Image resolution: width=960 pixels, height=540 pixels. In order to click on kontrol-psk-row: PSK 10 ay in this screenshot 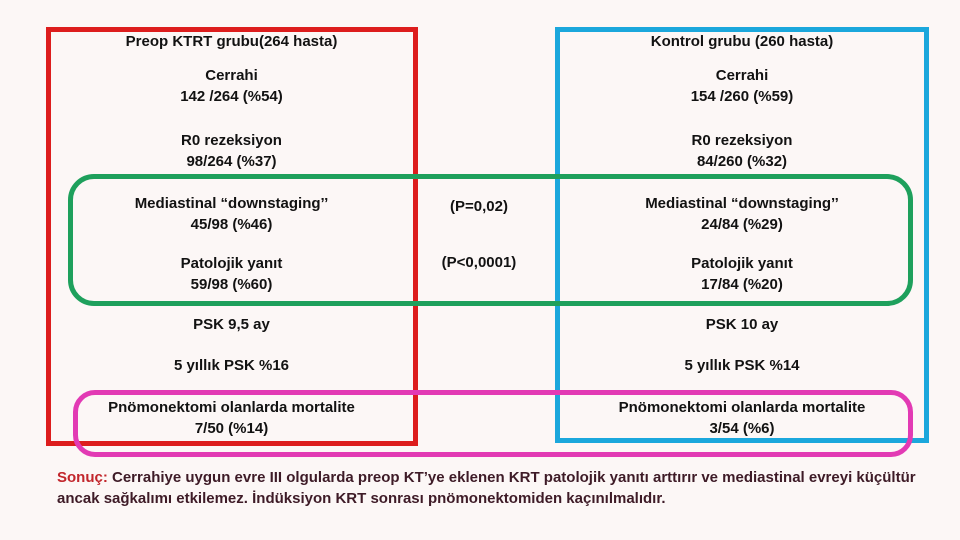, I will do `click(742, 324)`.